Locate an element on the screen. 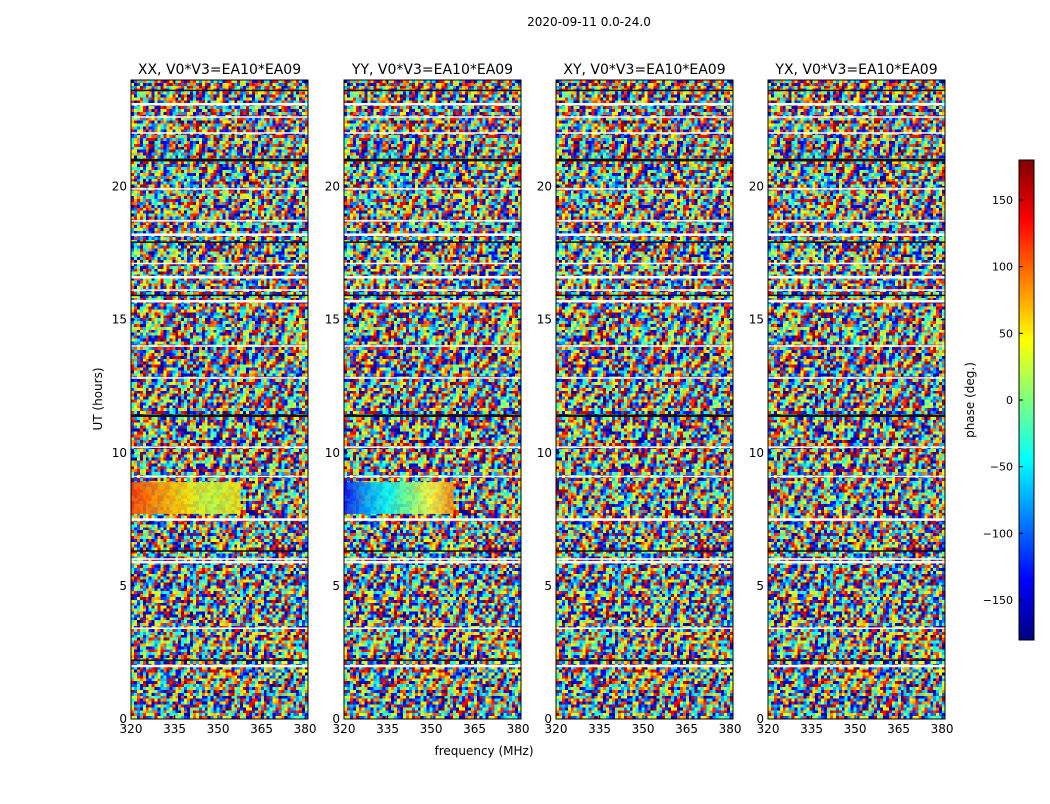 The image size is (1050, 804). x-tick-label: 320 is located at coordinates (556, 729).